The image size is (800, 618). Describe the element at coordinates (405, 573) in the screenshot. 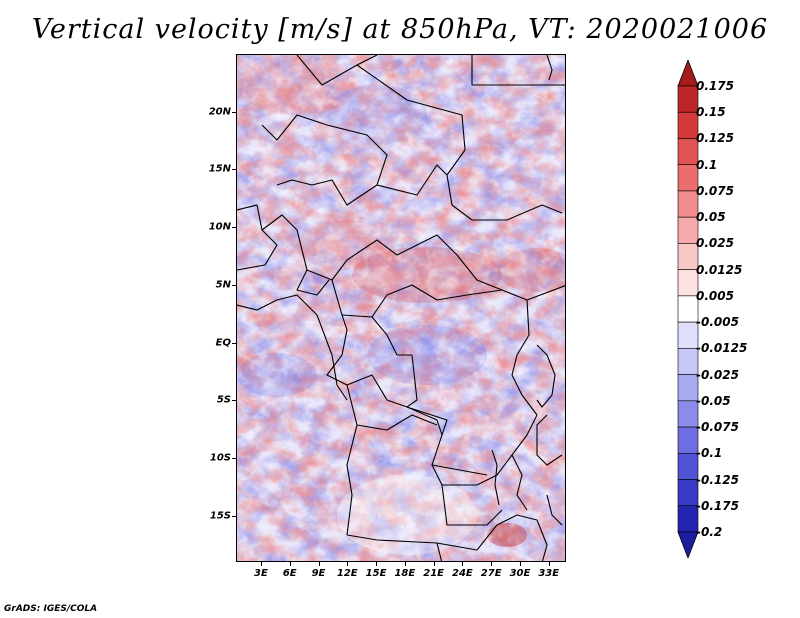

I see `lon-tick-label: 18E` at that location.